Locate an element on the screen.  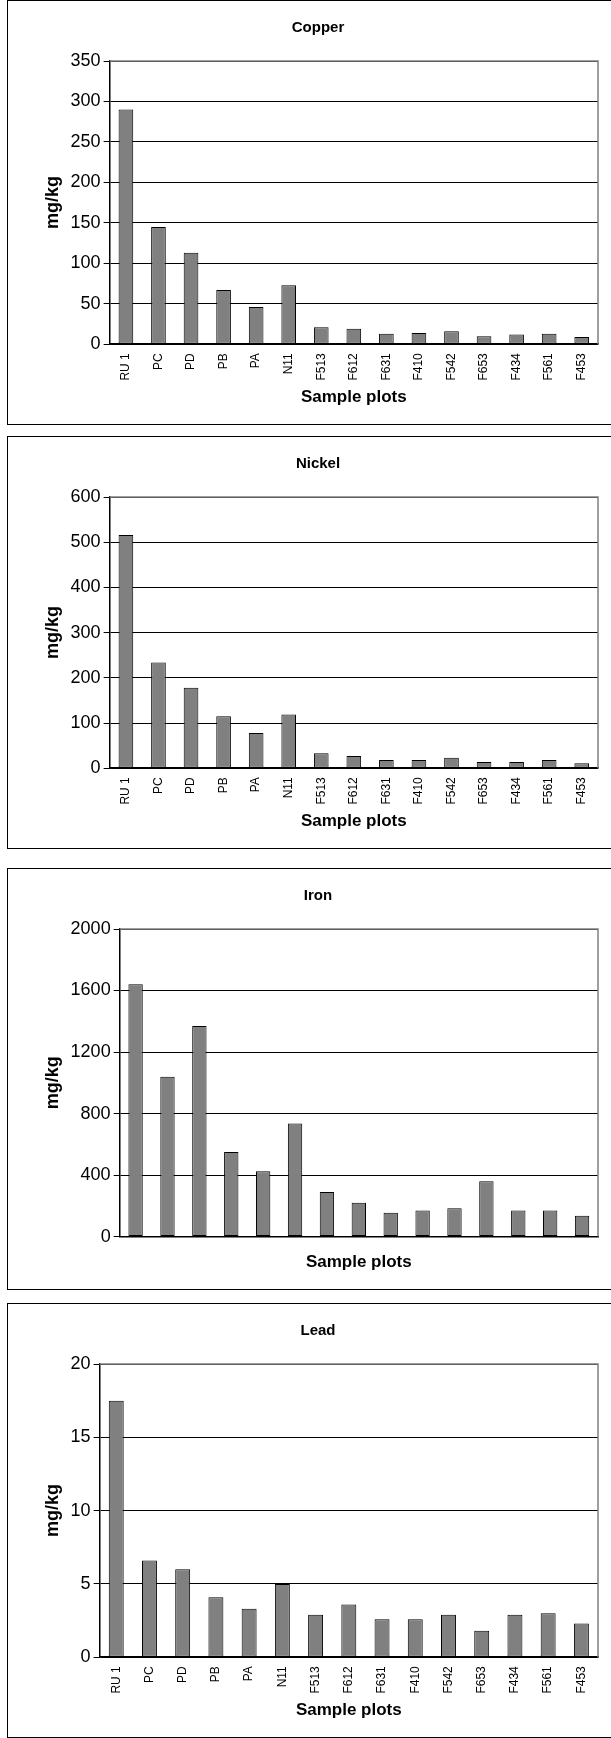
y-tick-label: 500 is located at coordinates (85, 541).